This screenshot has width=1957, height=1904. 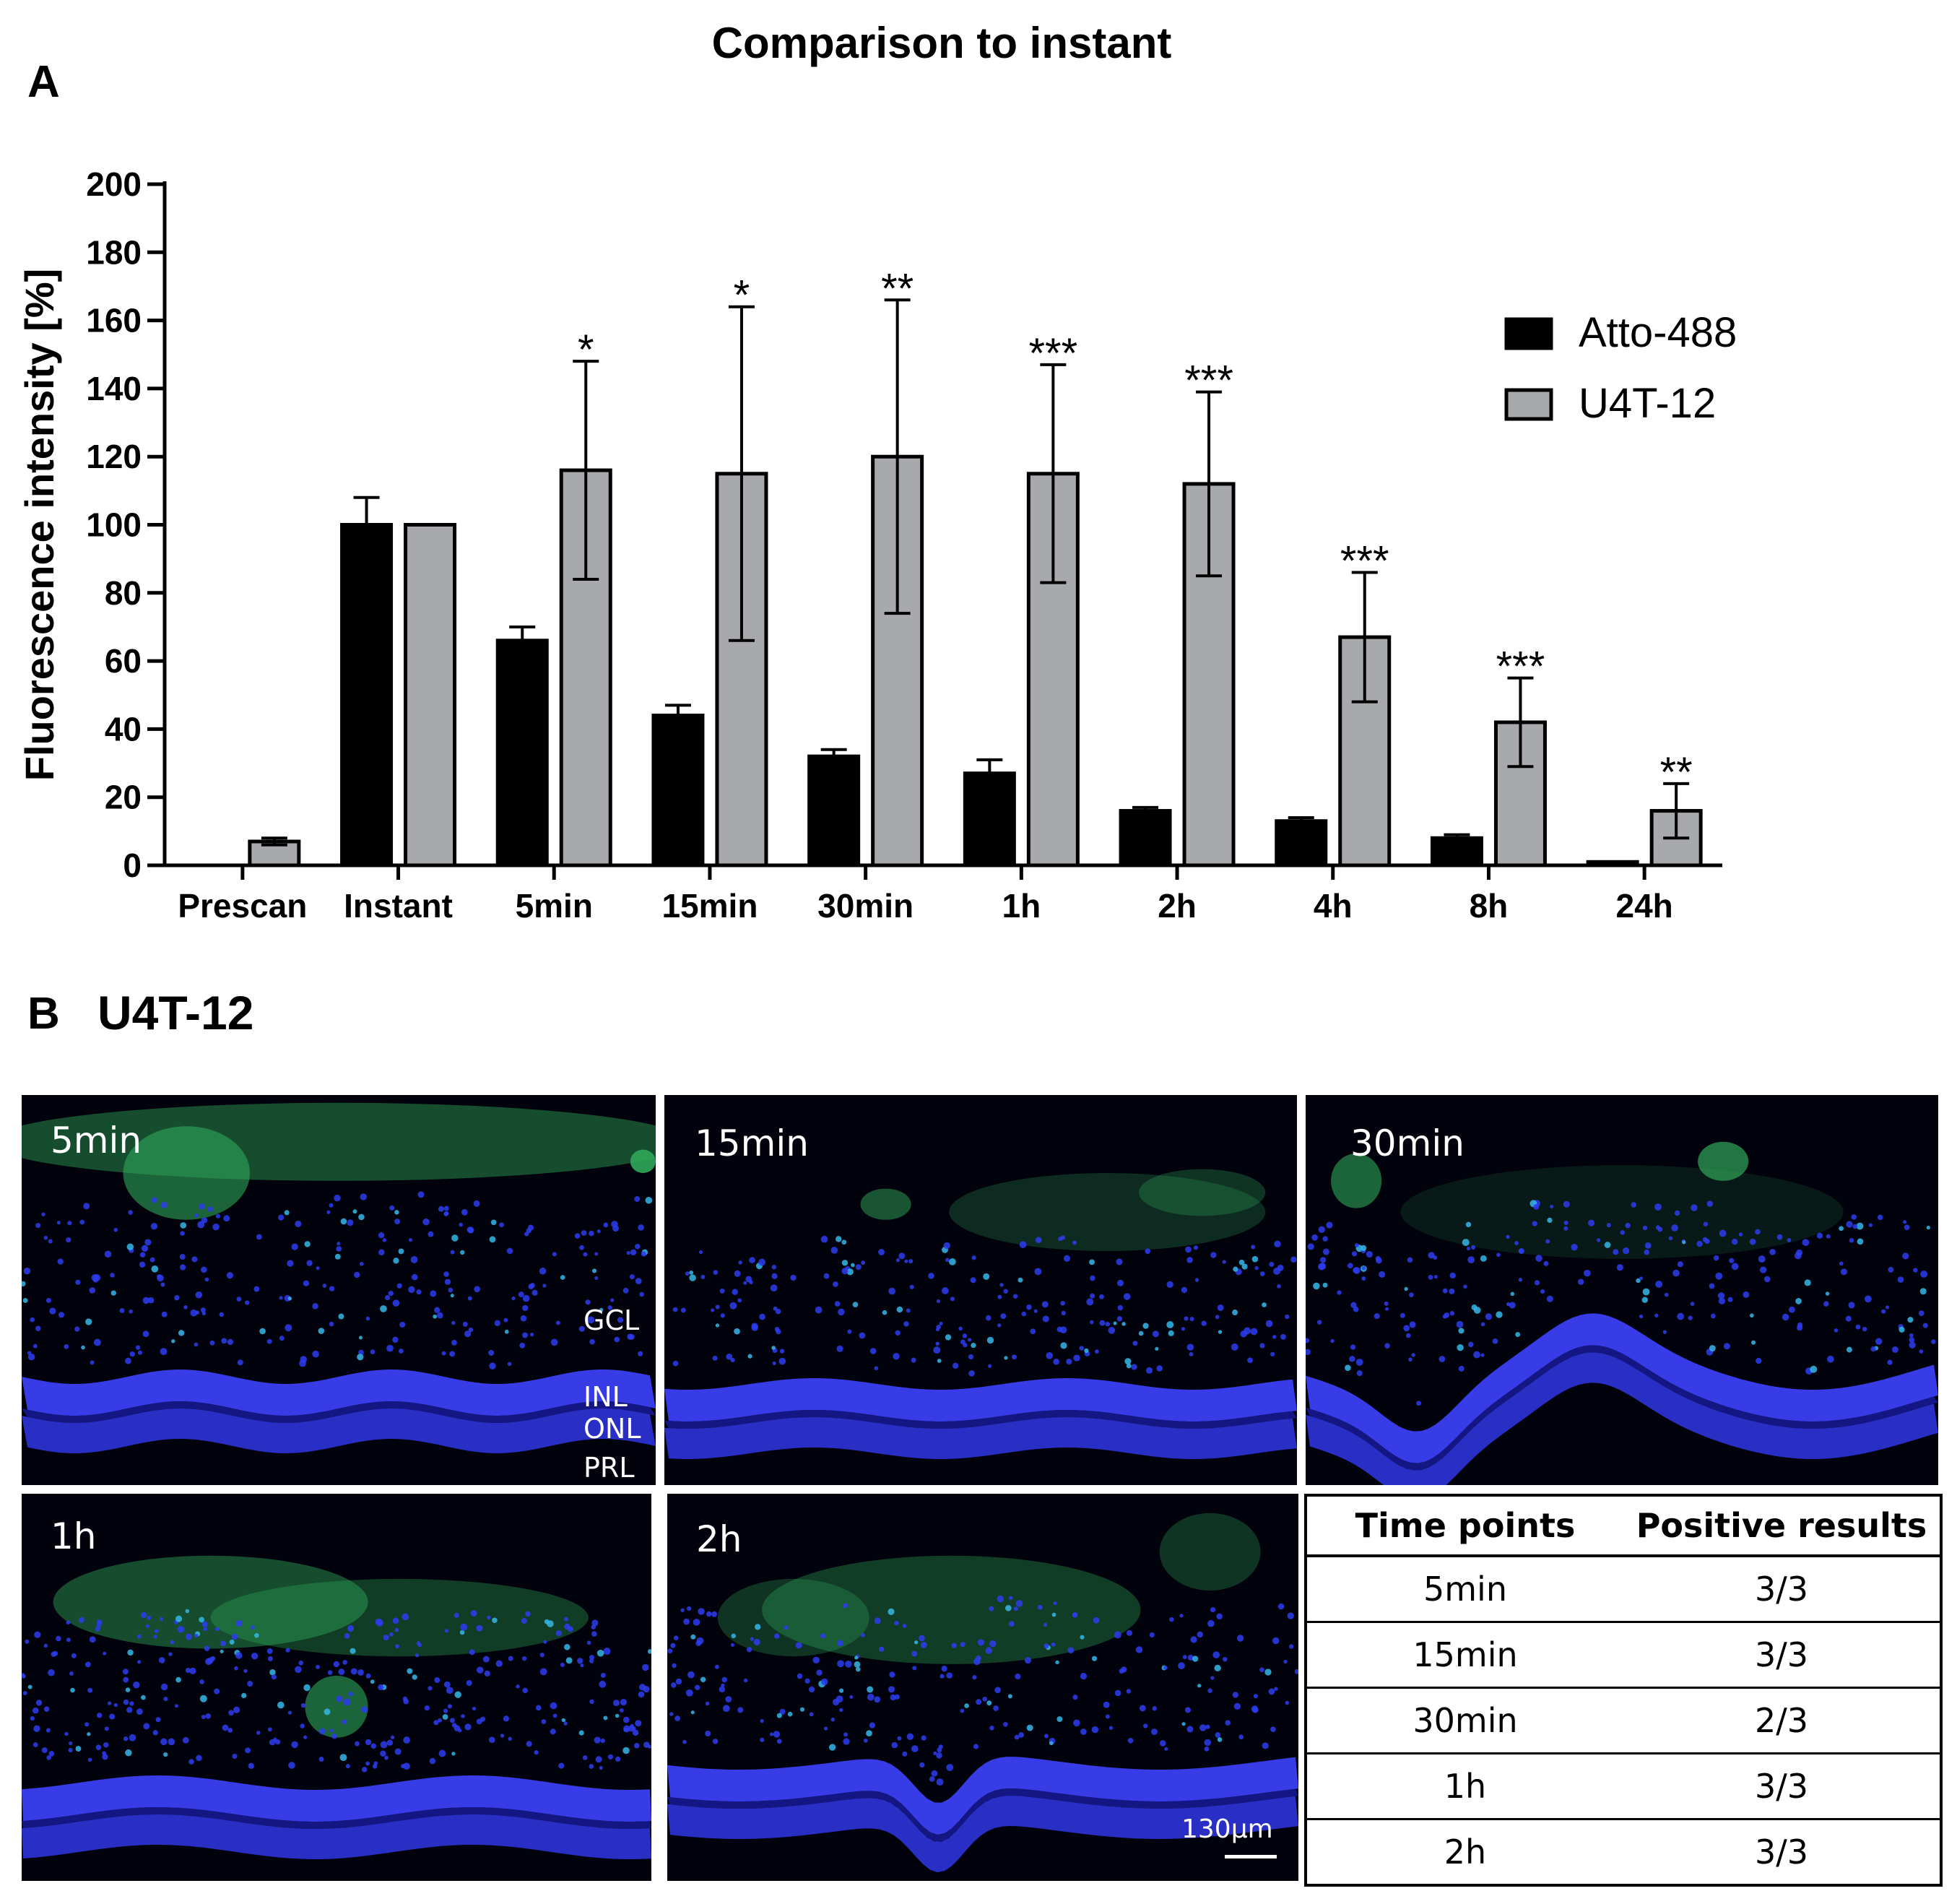 What do you see at coordinates (989, 819) in the screenshot?
I see `bar-atto-488-1h` at bounding box center [989, 819].